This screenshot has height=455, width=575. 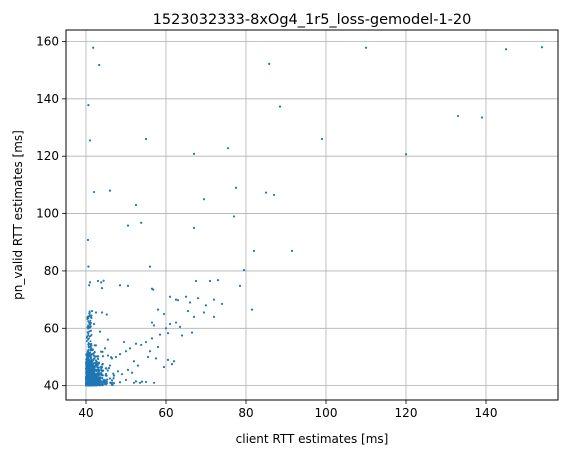 I want to click on y-tick-label: 80, so click(x=51, y=271).